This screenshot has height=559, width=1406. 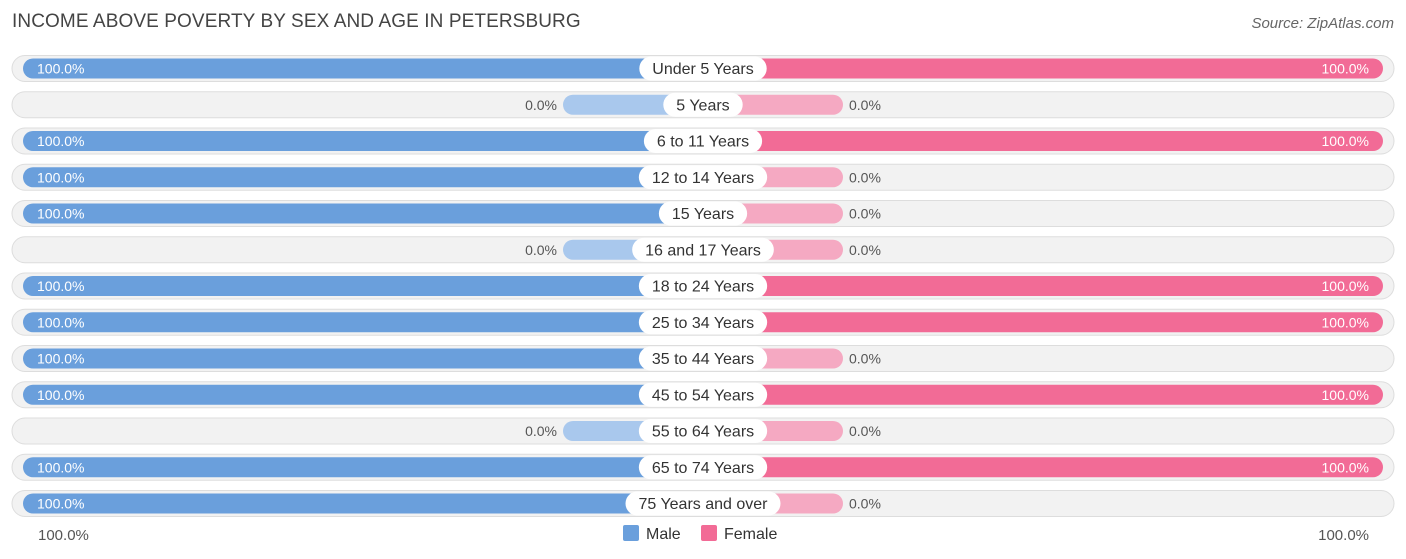 What do you see at coordinates (1343, 535) in the screenshot?
I see `axis-right-label: 100.0%` at bounding box center [1343, 535].